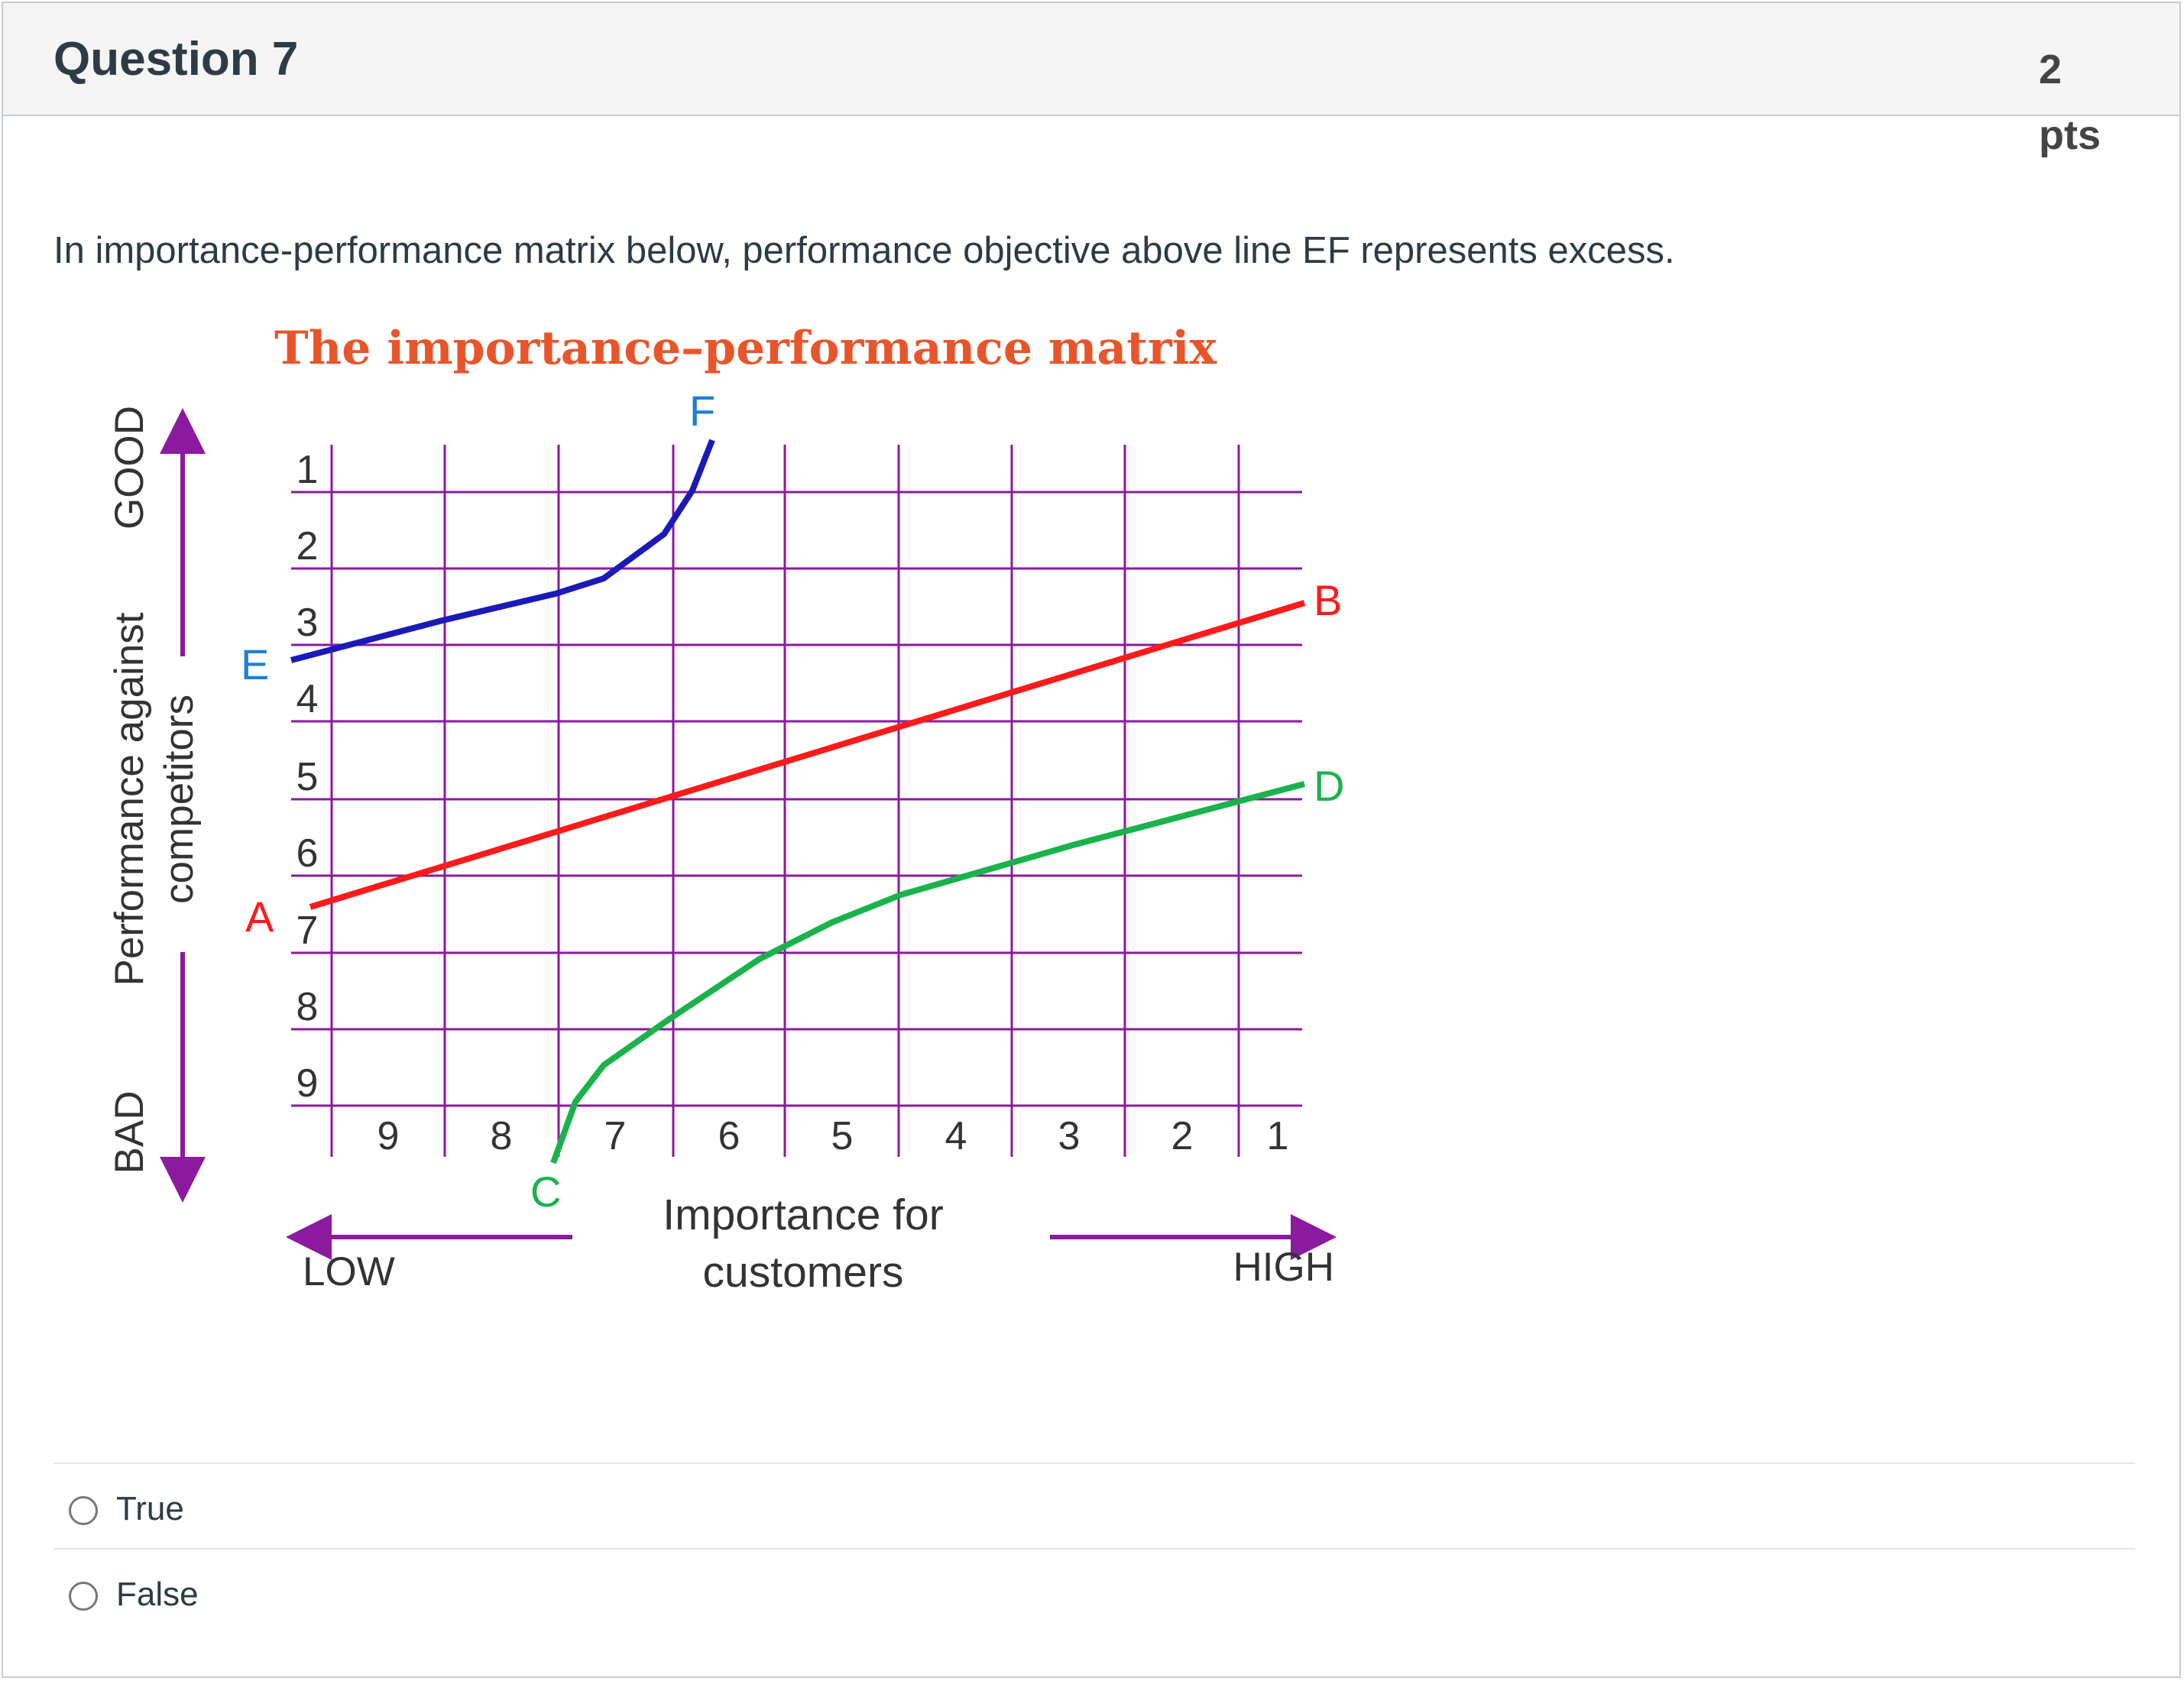 This screenshot has height=1681, width=2184. Describe the element at coordinates (307, 1083) in the screenshot. I see `y-tick-label: 9` at that location.